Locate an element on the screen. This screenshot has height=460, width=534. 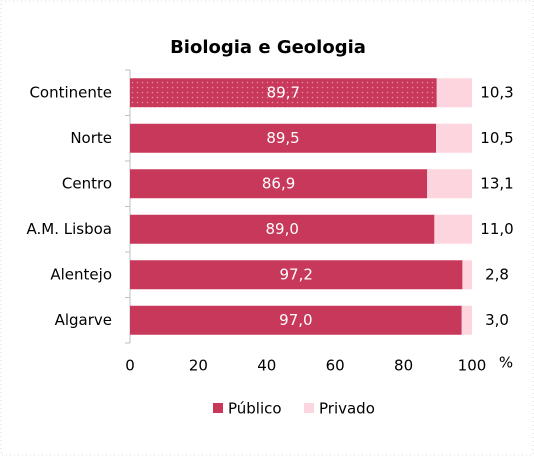
x-tick-label: 60 is located at coordinates (335, 366).